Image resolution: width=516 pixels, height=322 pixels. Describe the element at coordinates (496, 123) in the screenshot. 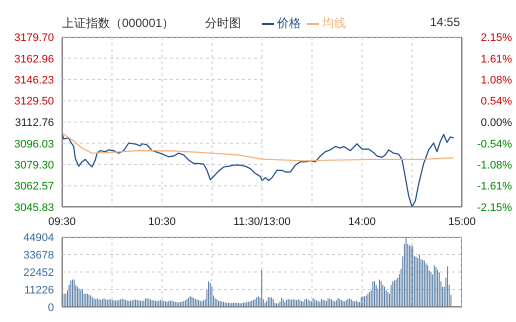

I see `text: 0.00%` at that location.